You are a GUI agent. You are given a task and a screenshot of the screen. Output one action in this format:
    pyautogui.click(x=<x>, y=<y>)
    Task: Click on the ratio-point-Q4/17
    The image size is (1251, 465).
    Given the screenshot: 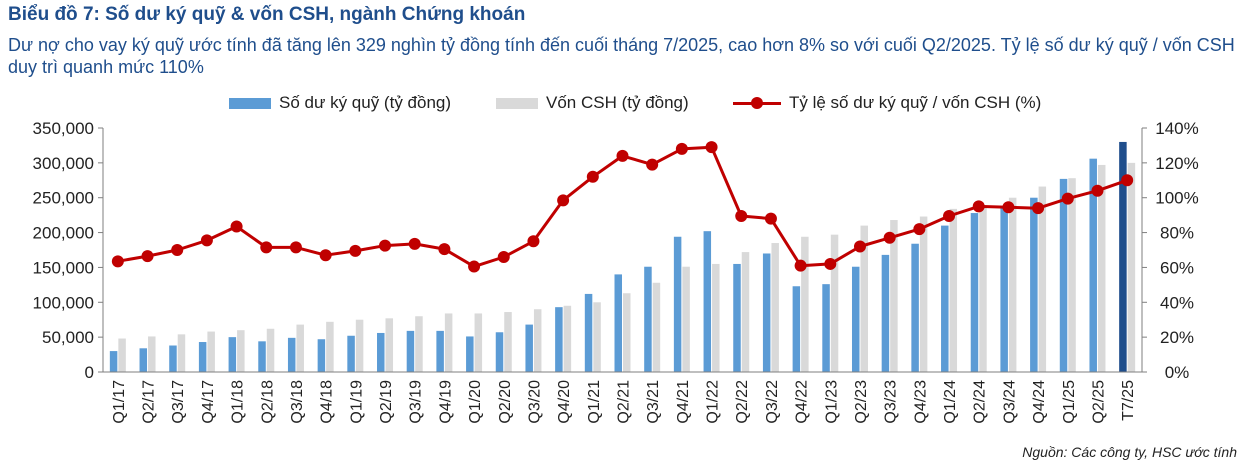 What is the action you would take?
    pyautogui.click(x=206, y=240)
    